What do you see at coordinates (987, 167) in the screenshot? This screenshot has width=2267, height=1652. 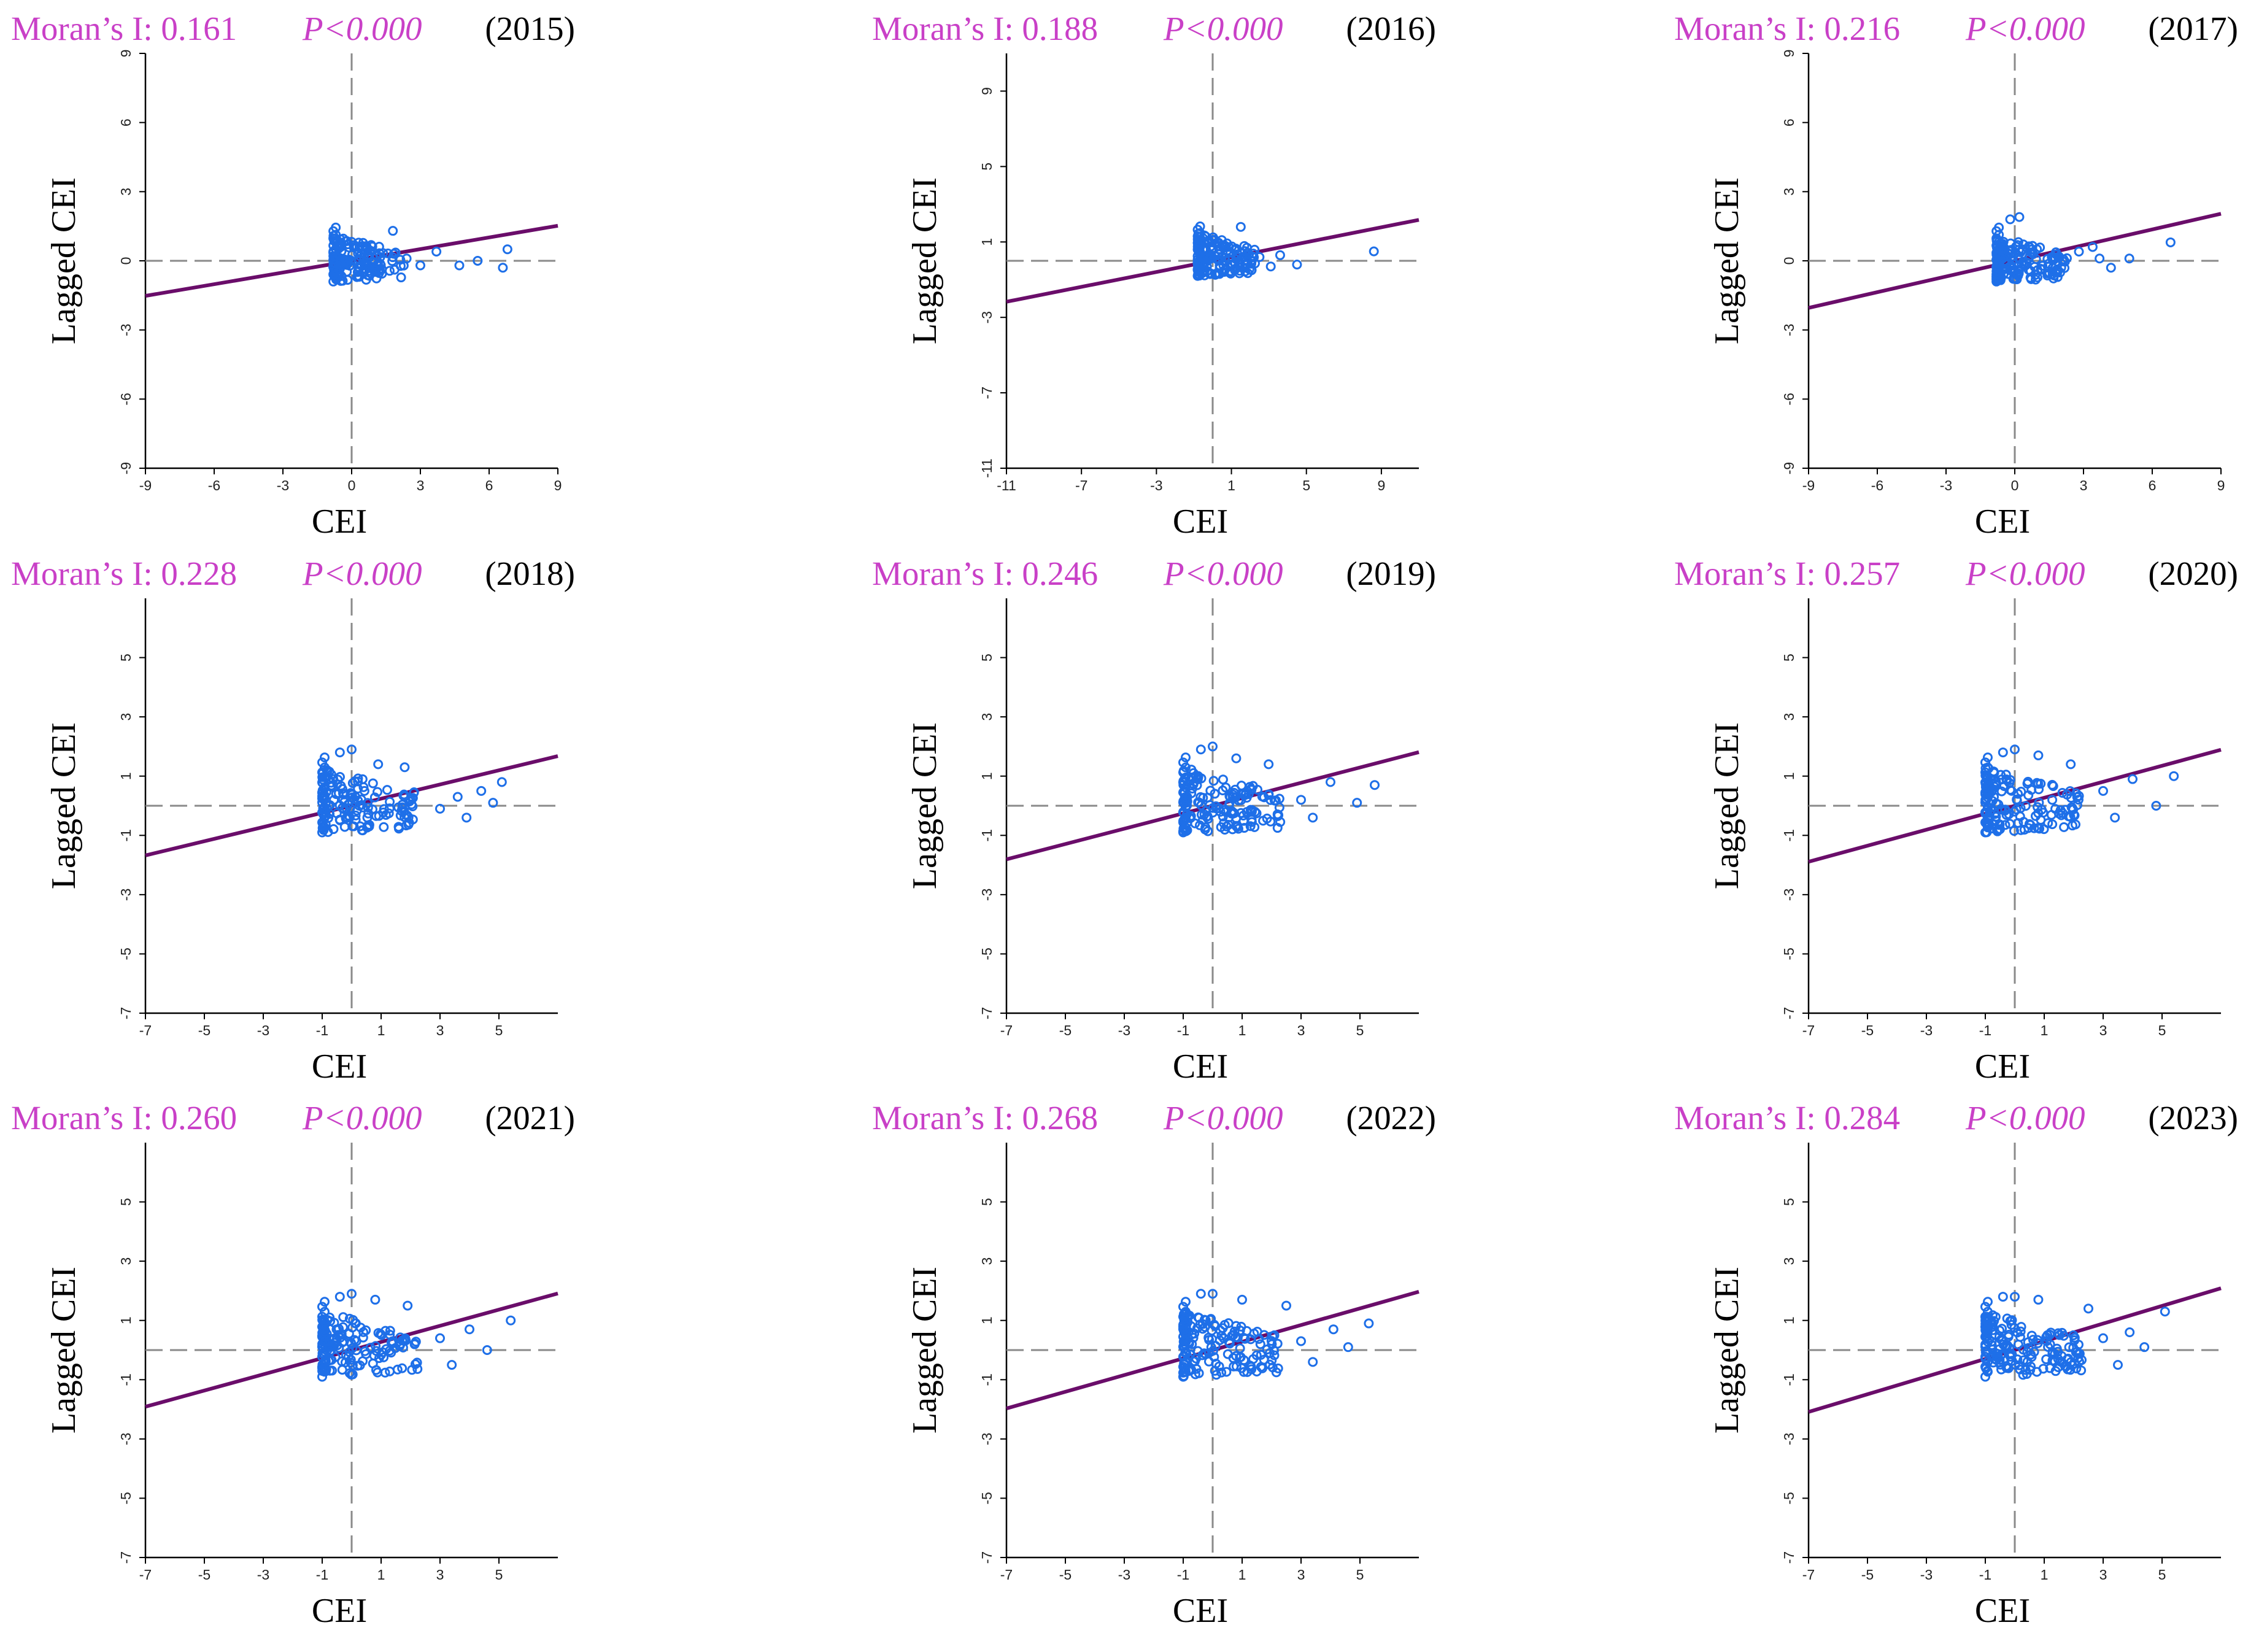 I see `y-tick-label: 5` at bounding box center [987, 167].